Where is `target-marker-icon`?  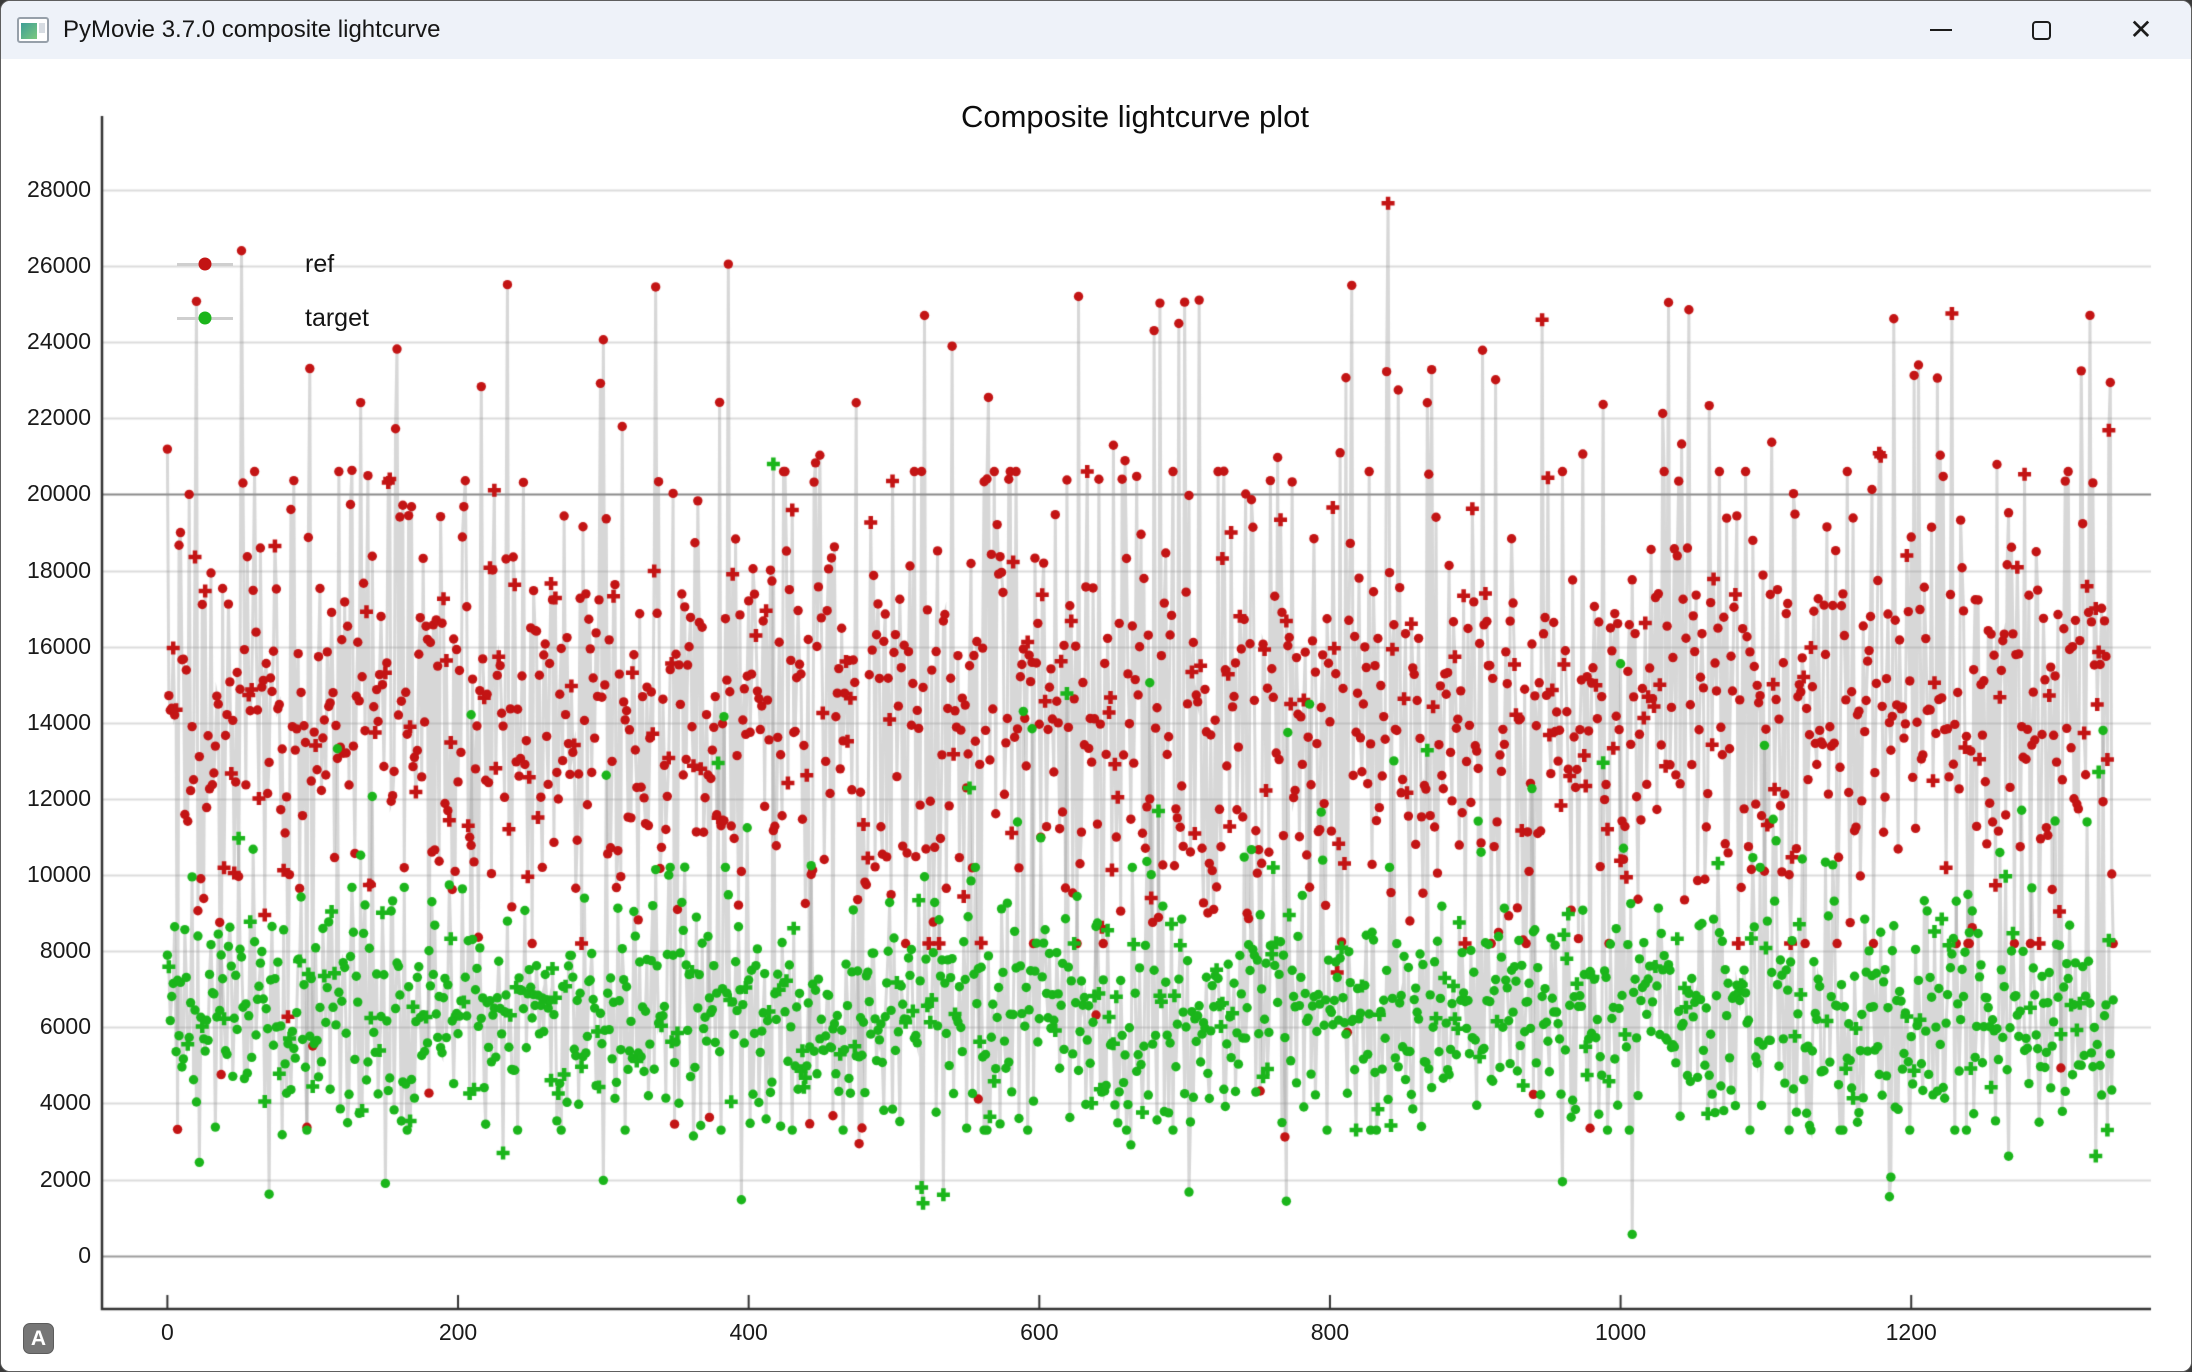
target-marker-icon is located at coordinates (205, 318).